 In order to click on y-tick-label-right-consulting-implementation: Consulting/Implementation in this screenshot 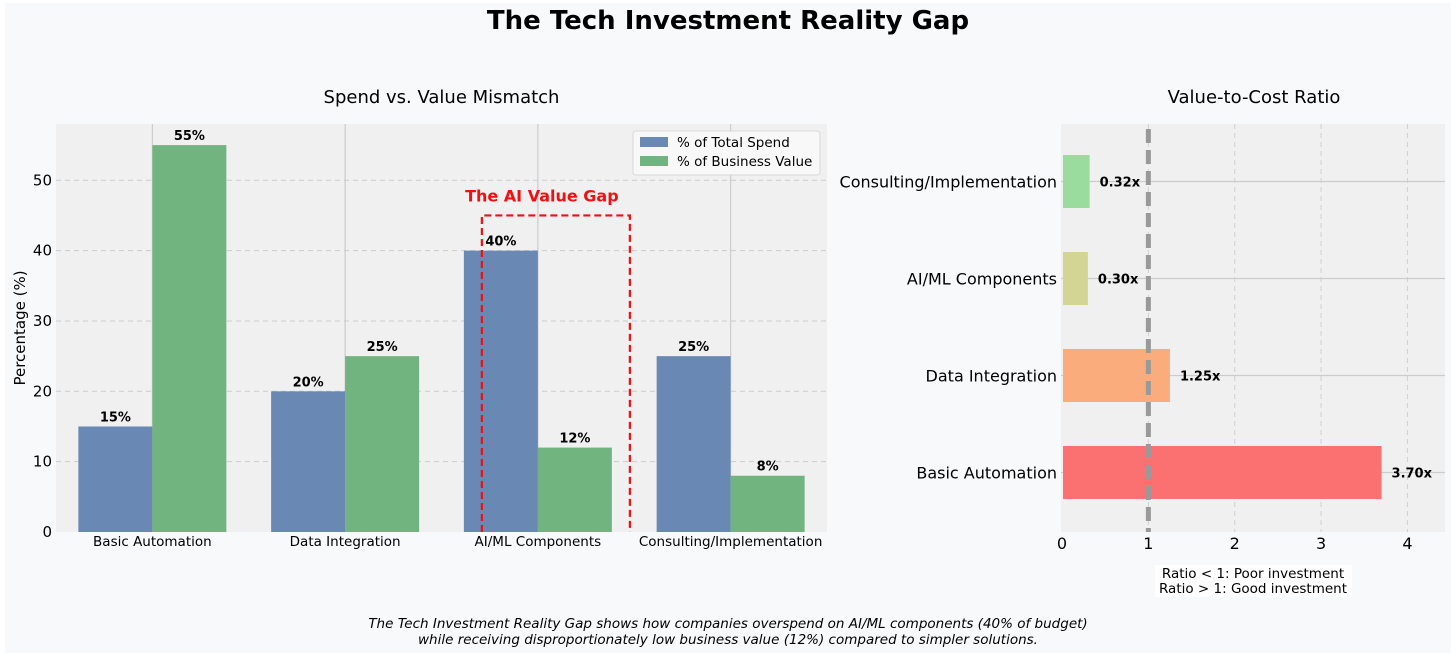, I will do `click(948, 182)`.